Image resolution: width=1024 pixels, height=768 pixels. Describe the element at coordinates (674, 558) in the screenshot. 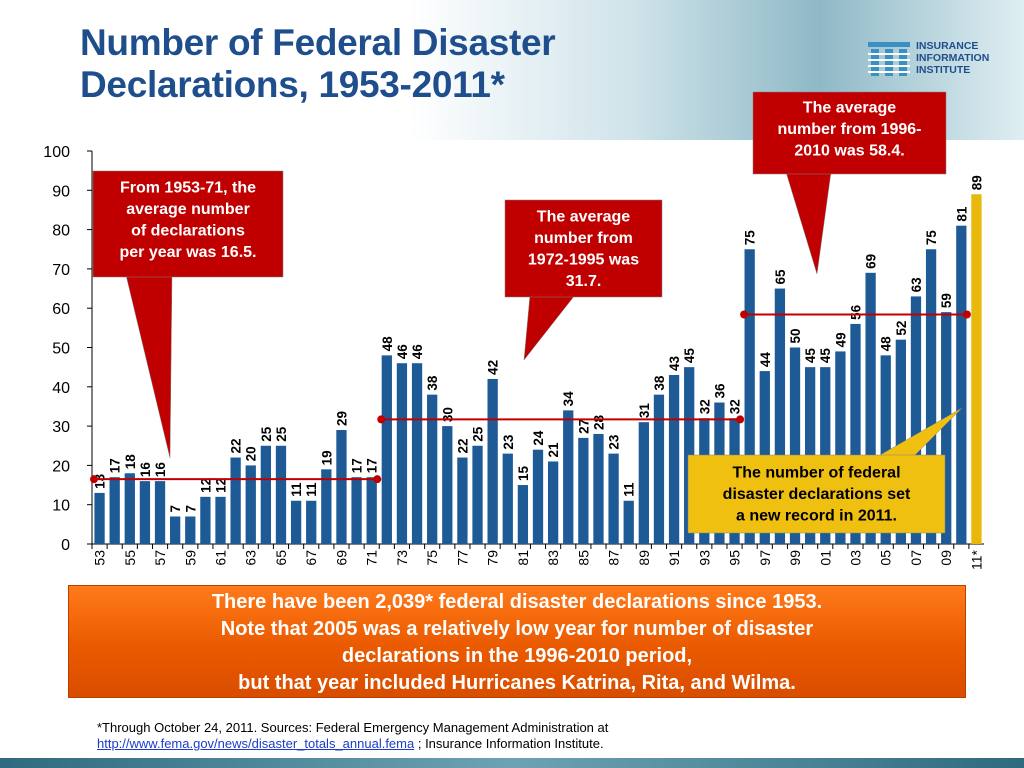

I see `x-tick-label-91: 91` at that location.